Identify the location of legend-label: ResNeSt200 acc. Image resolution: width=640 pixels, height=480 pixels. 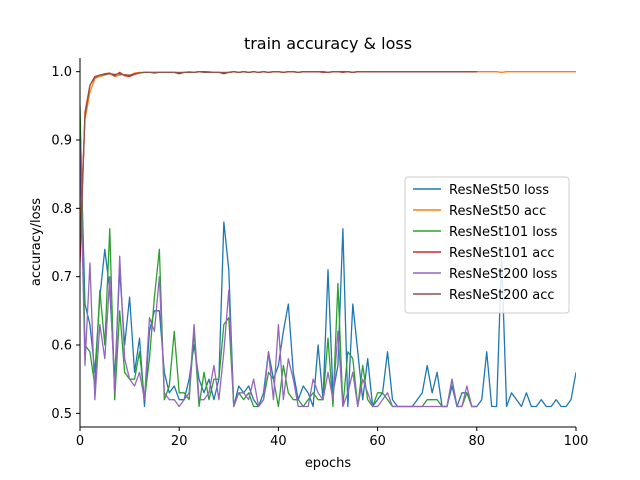
(502, 295).